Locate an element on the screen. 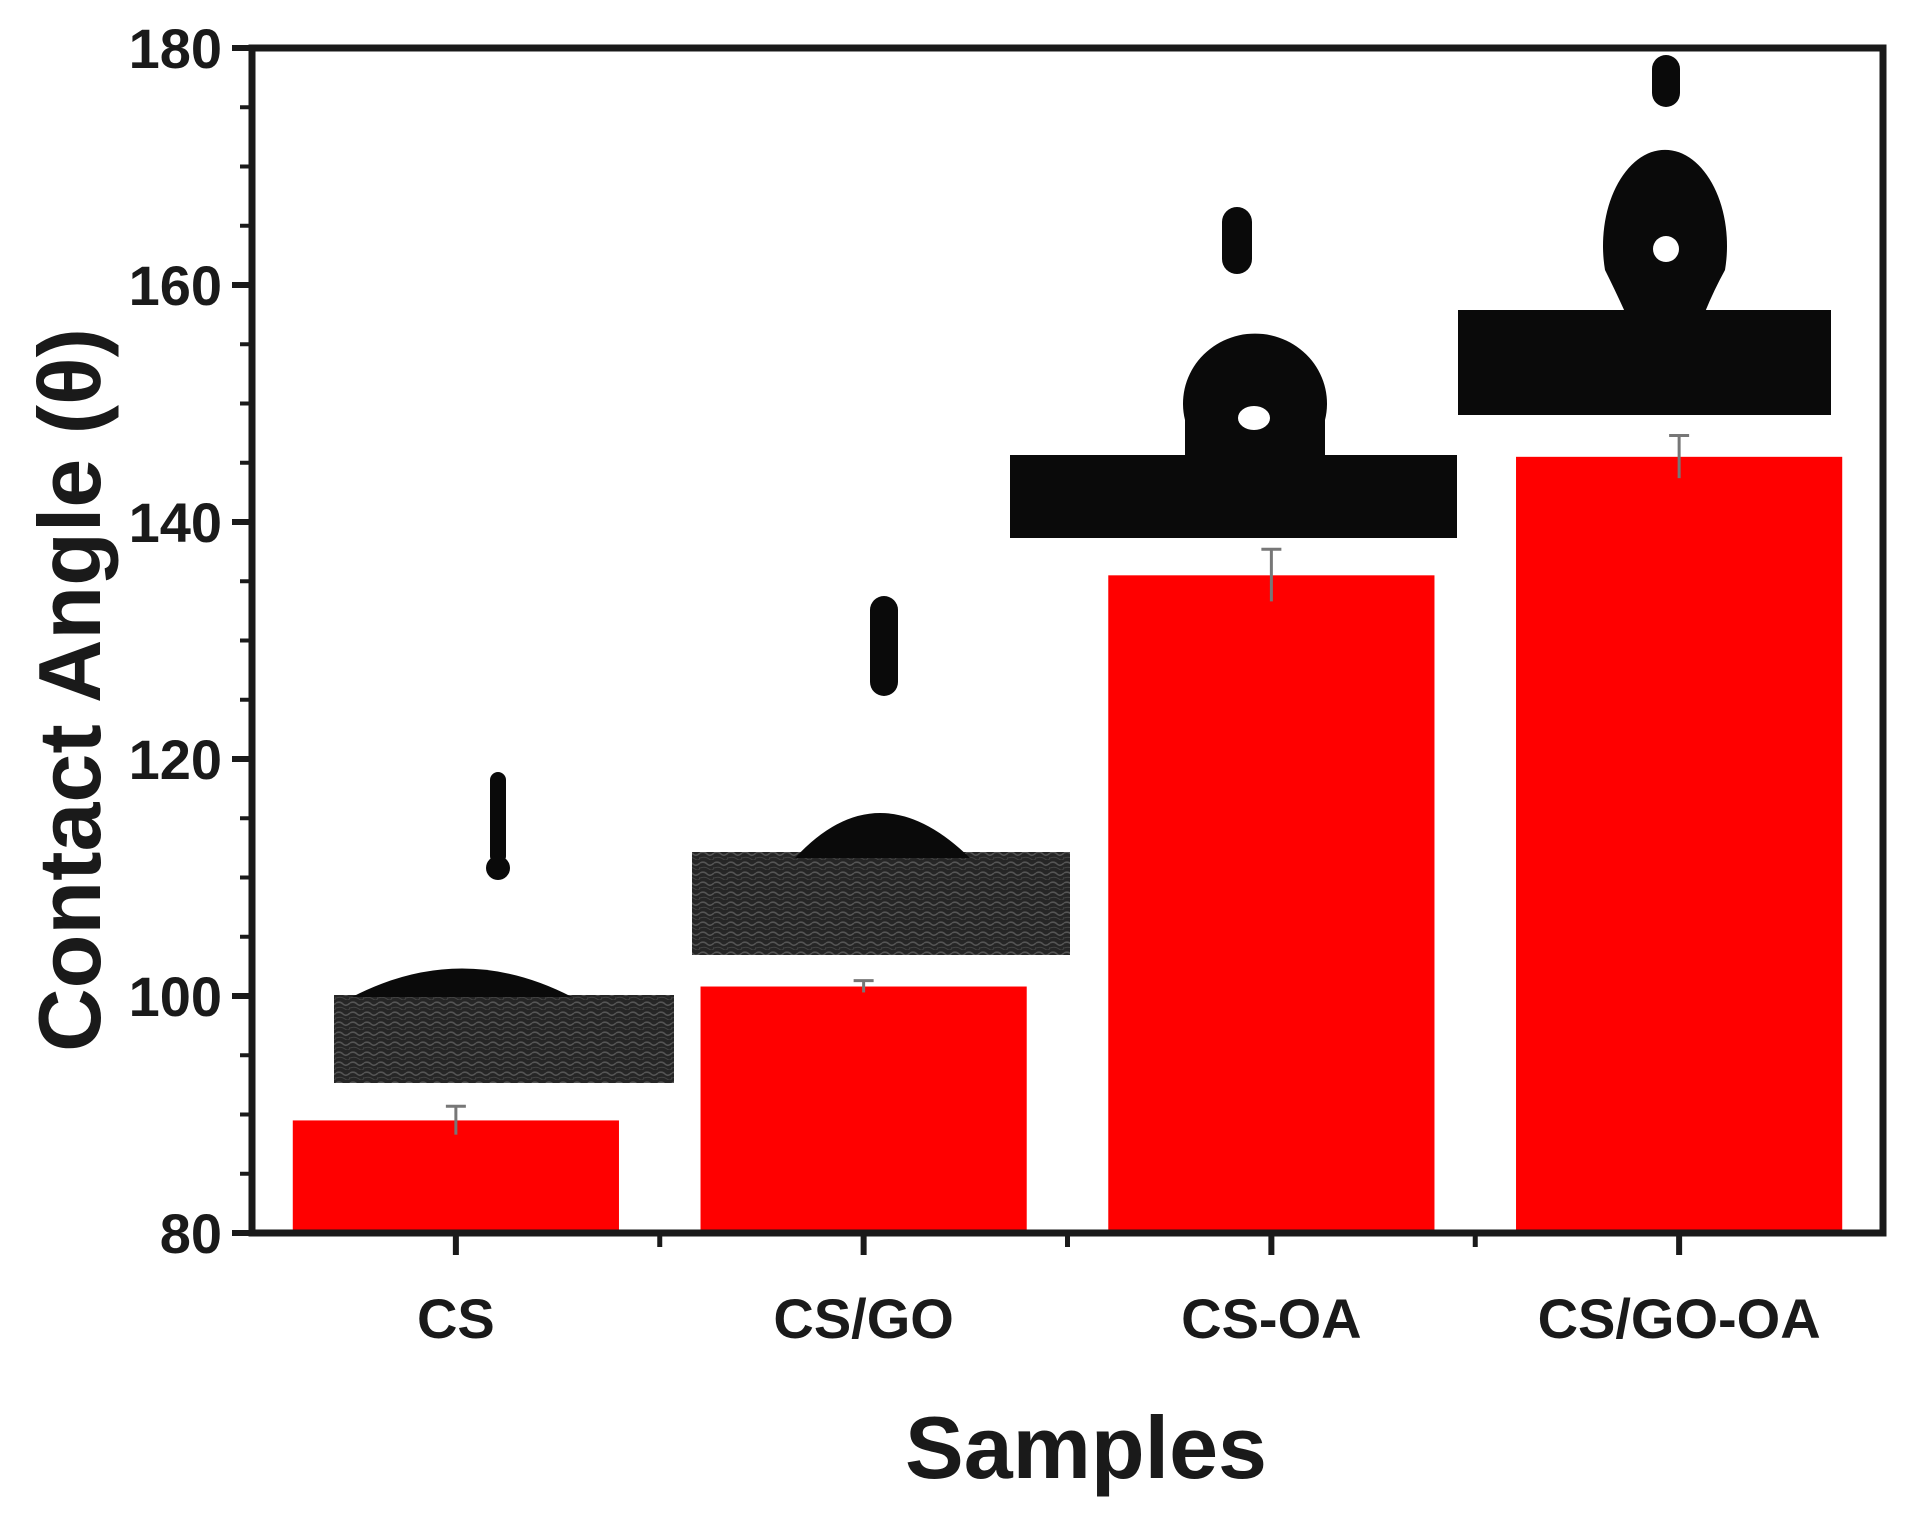 This screenshot has height=1517, width=1917. x-tick-label: CS/GO is located at coordinates (863, 1318).